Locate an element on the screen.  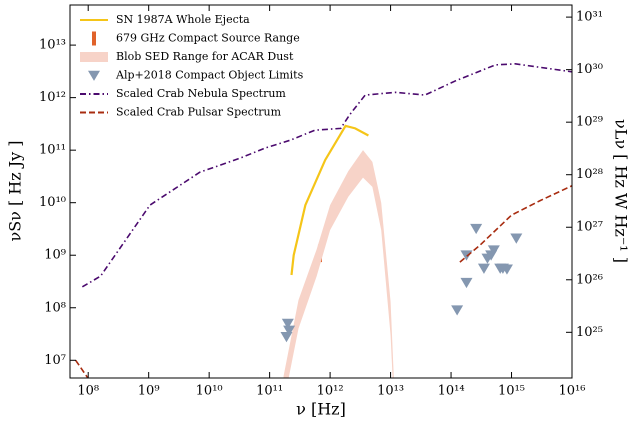
x-tick-label: 10¹¹ is located at coordinates (269, 391).